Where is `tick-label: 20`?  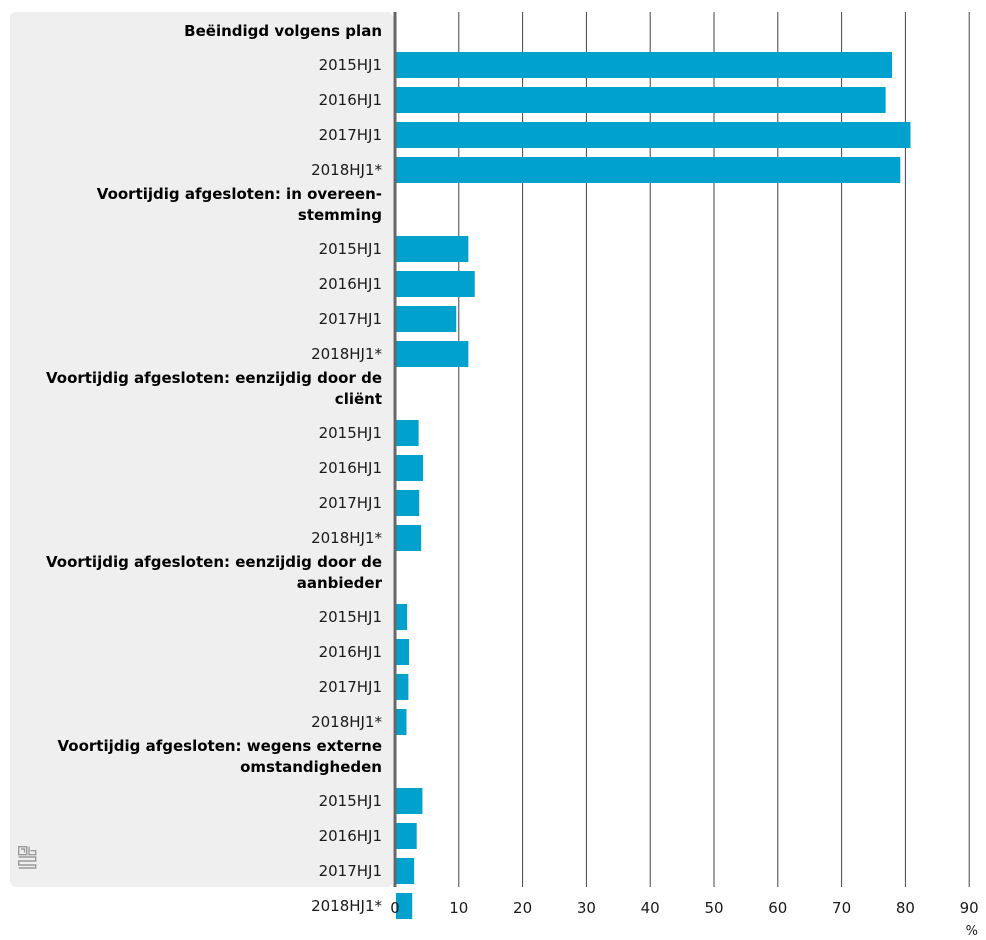
tick-label: 20 is located at coordinates (522, 908).